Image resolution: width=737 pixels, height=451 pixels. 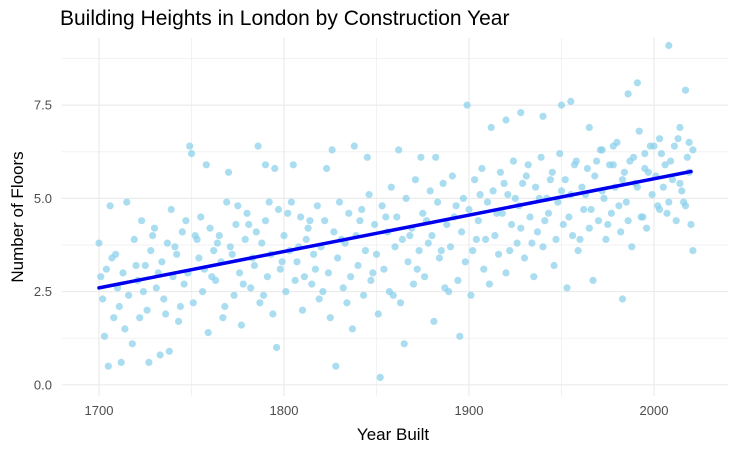 I want to click on x-tick-label: 1700, so click(x=99, y=410).